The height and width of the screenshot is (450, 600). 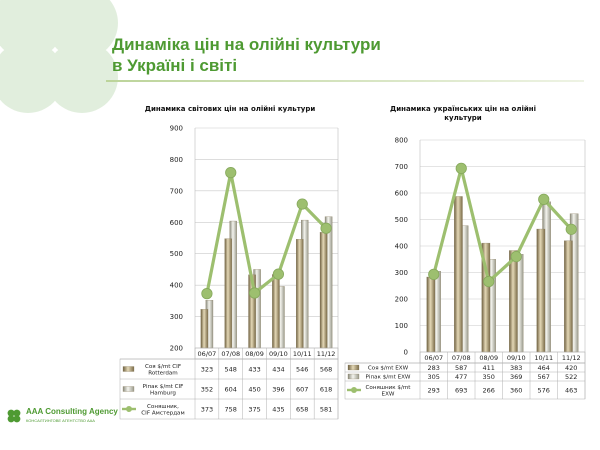 What do you see at coordinates (461, 358) in the screenshot?
I see `chart2-category-label: 07/08` at bounding box center [461, 358].